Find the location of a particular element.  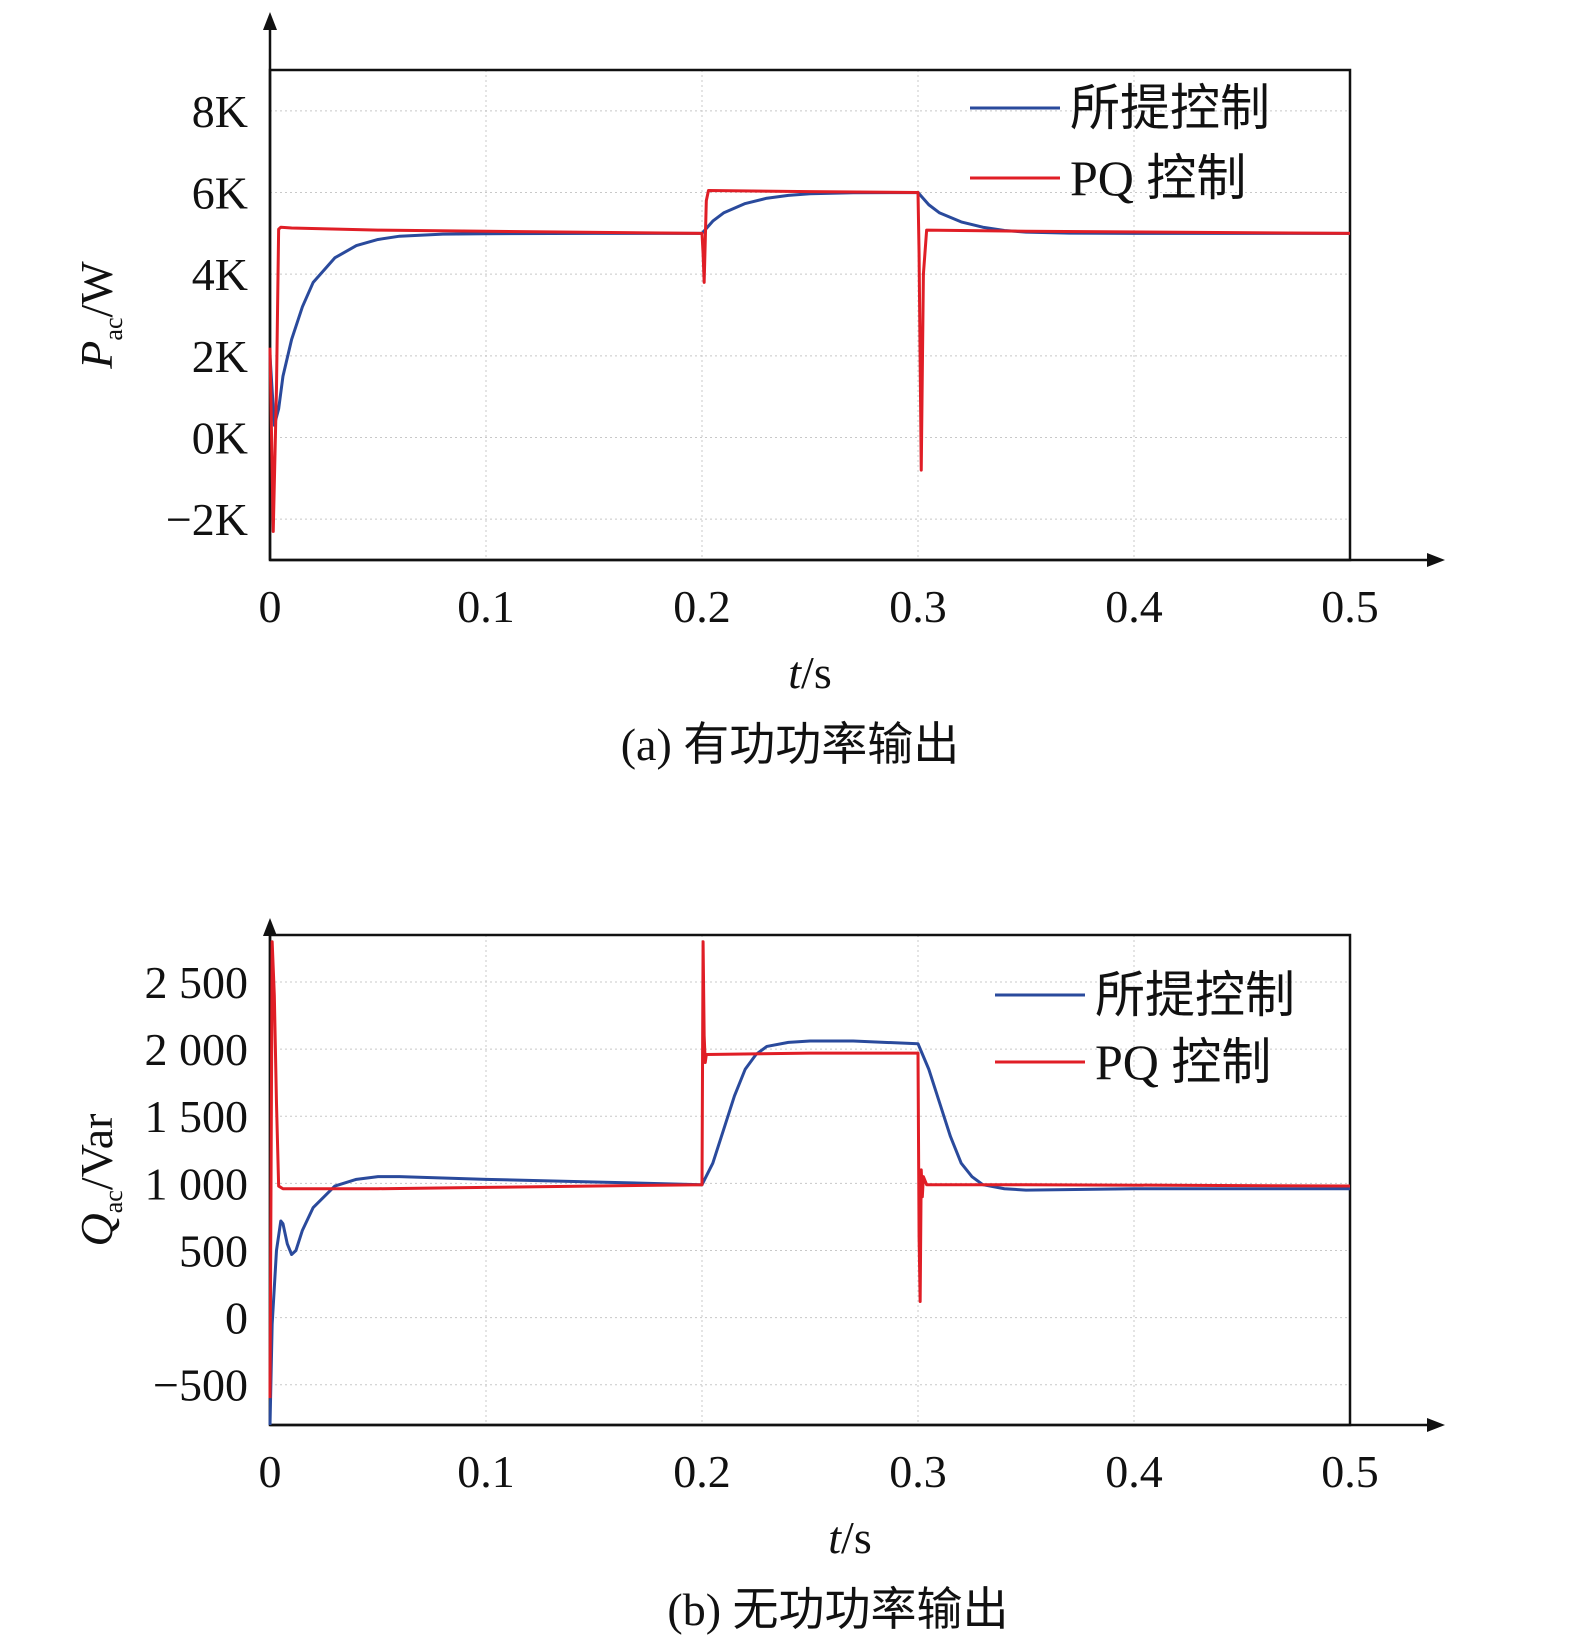

y-tick-label: 6K is located at coordinates (220, 193).